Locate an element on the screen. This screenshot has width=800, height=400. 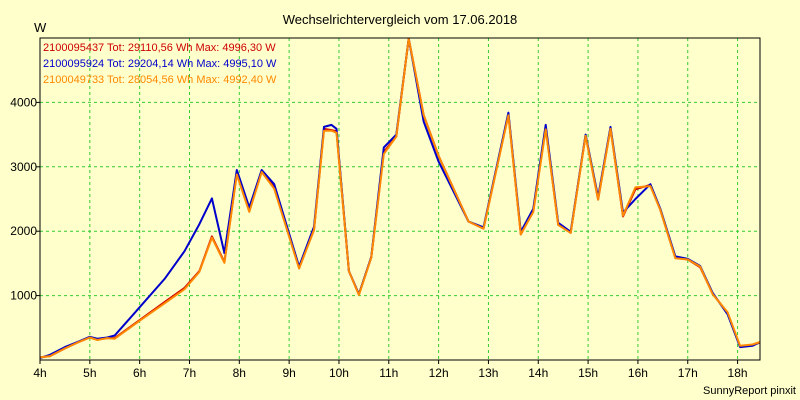
x-tick-label: 5h is located at coordinates (89, 373).